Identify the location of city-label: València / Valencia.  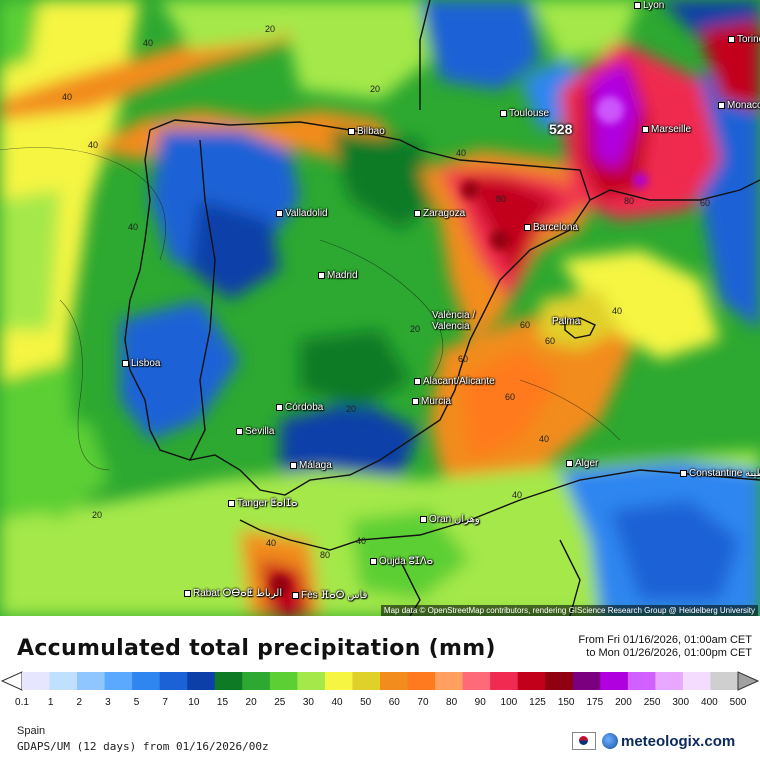
(454, 321).